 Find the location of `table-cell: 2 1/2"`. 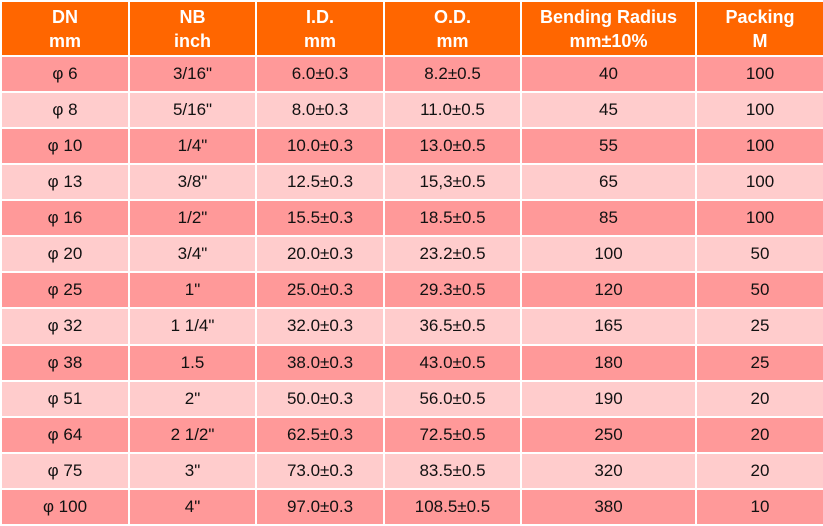

table-cell: 2 1/2" is located at coordinates (192, 434).